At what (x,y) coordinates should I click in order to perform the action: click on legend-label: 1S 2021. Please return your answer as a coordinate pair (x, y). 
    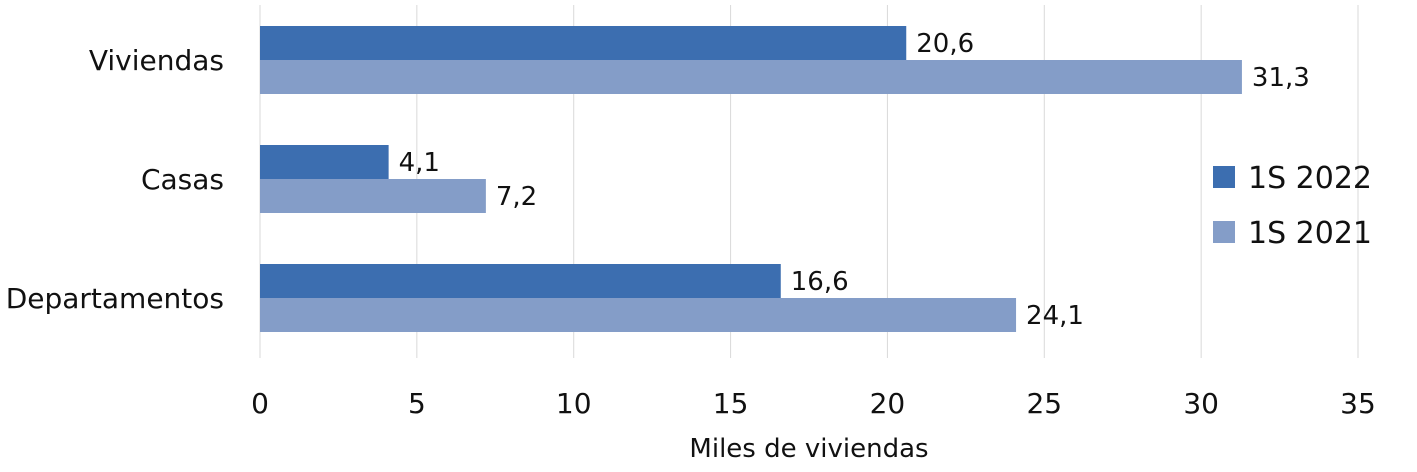
    Looking at the image, I should click on (1310, 233).